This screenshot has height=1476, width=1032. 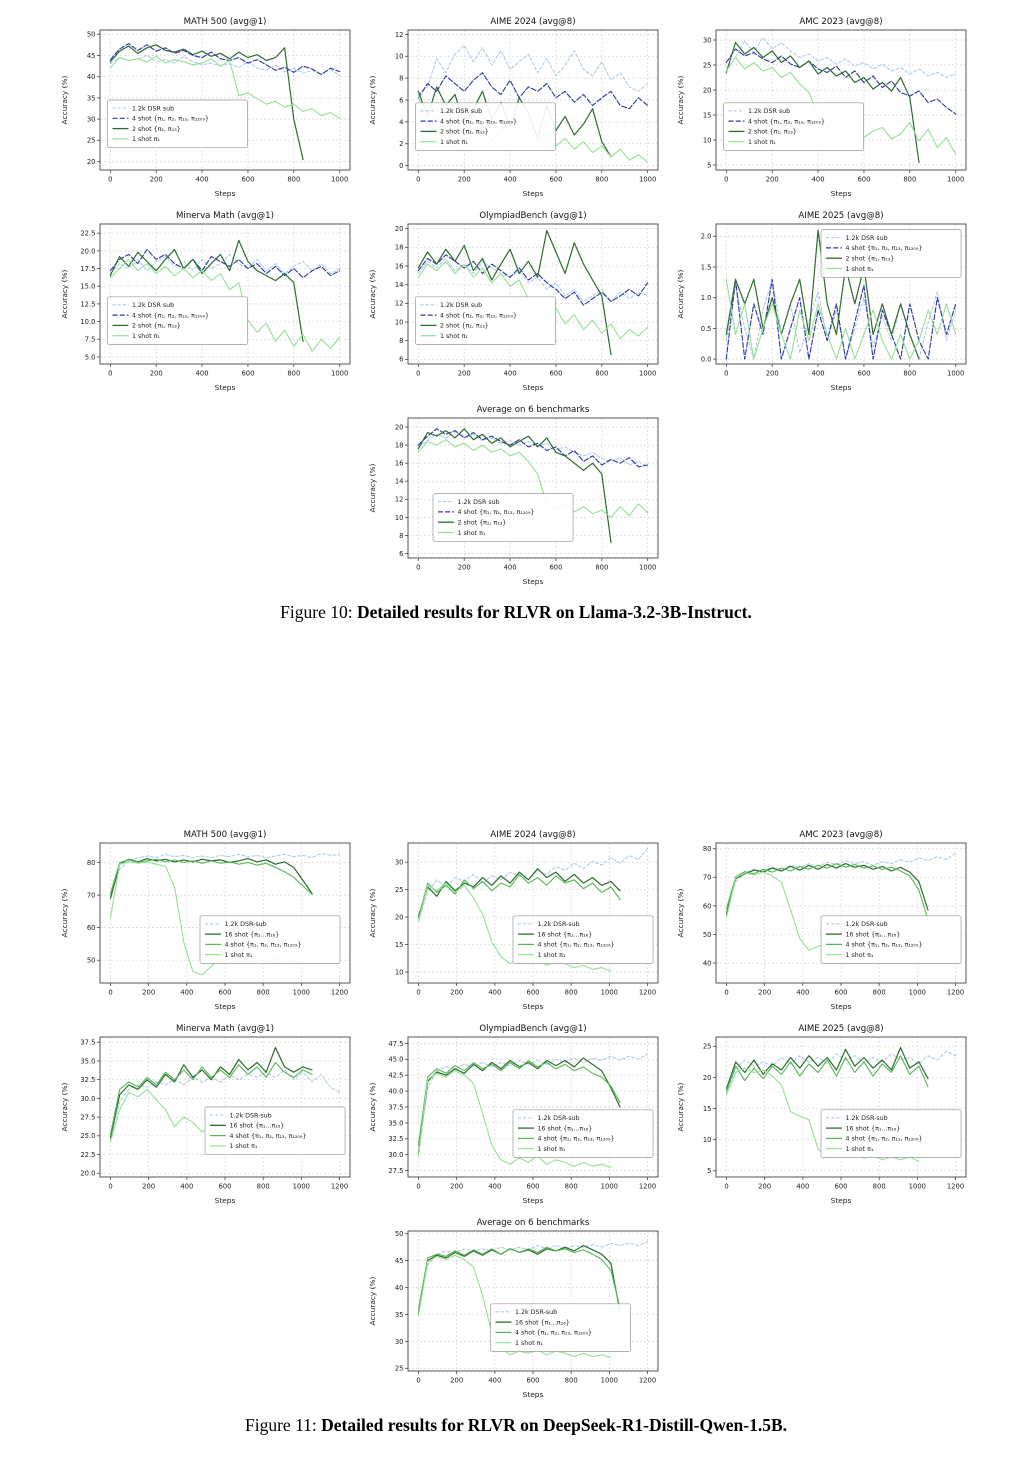 What do you see at coordinates (532, 216) in the screenshot?
I see `chart-title: OlympiadBench (avg@1)` at bounding box center [532, 216].